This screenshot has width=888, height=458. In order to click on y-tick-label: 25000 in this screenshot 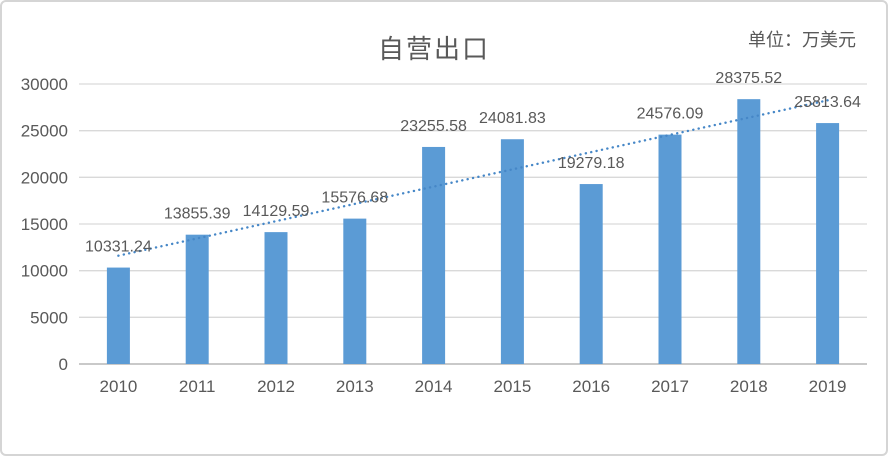, I will do `click(44, 131)`.